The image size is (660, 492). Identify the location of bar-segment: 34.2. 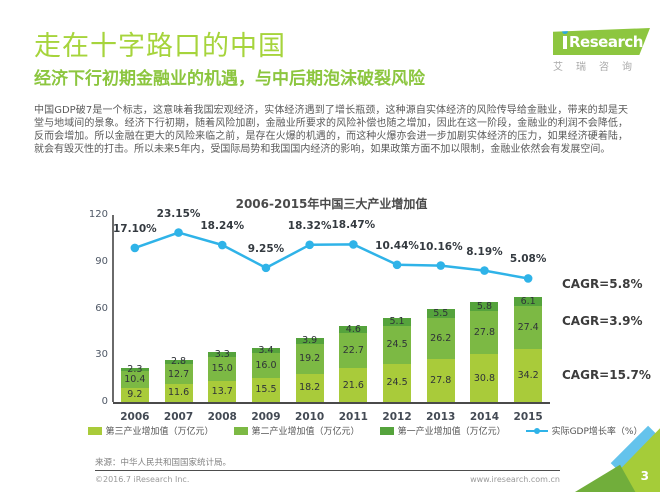
(528, 375).